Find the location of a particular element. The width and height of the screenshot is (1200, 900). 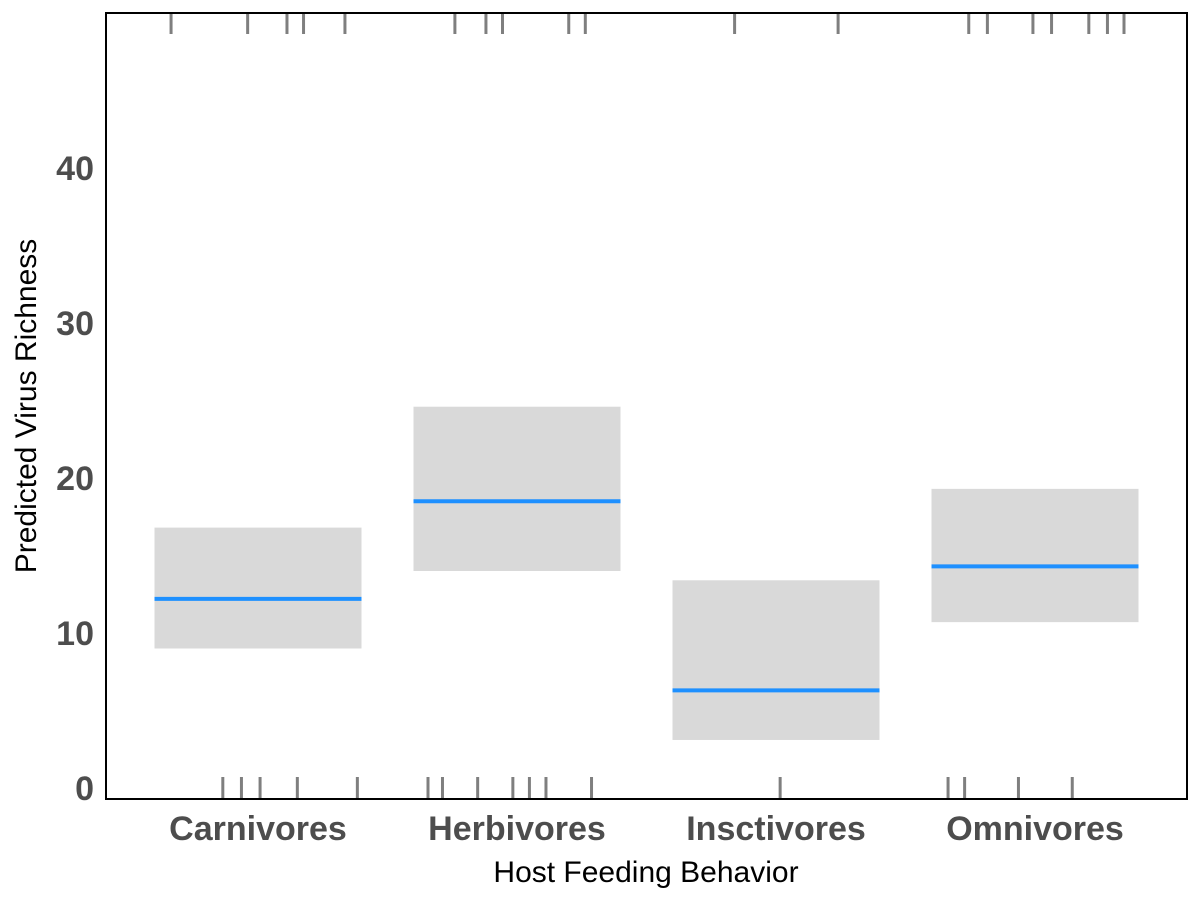

x-axis-tick-labels: Carnivores Herbivores Insctivores Omnivores is located at coordinates (646, 829).